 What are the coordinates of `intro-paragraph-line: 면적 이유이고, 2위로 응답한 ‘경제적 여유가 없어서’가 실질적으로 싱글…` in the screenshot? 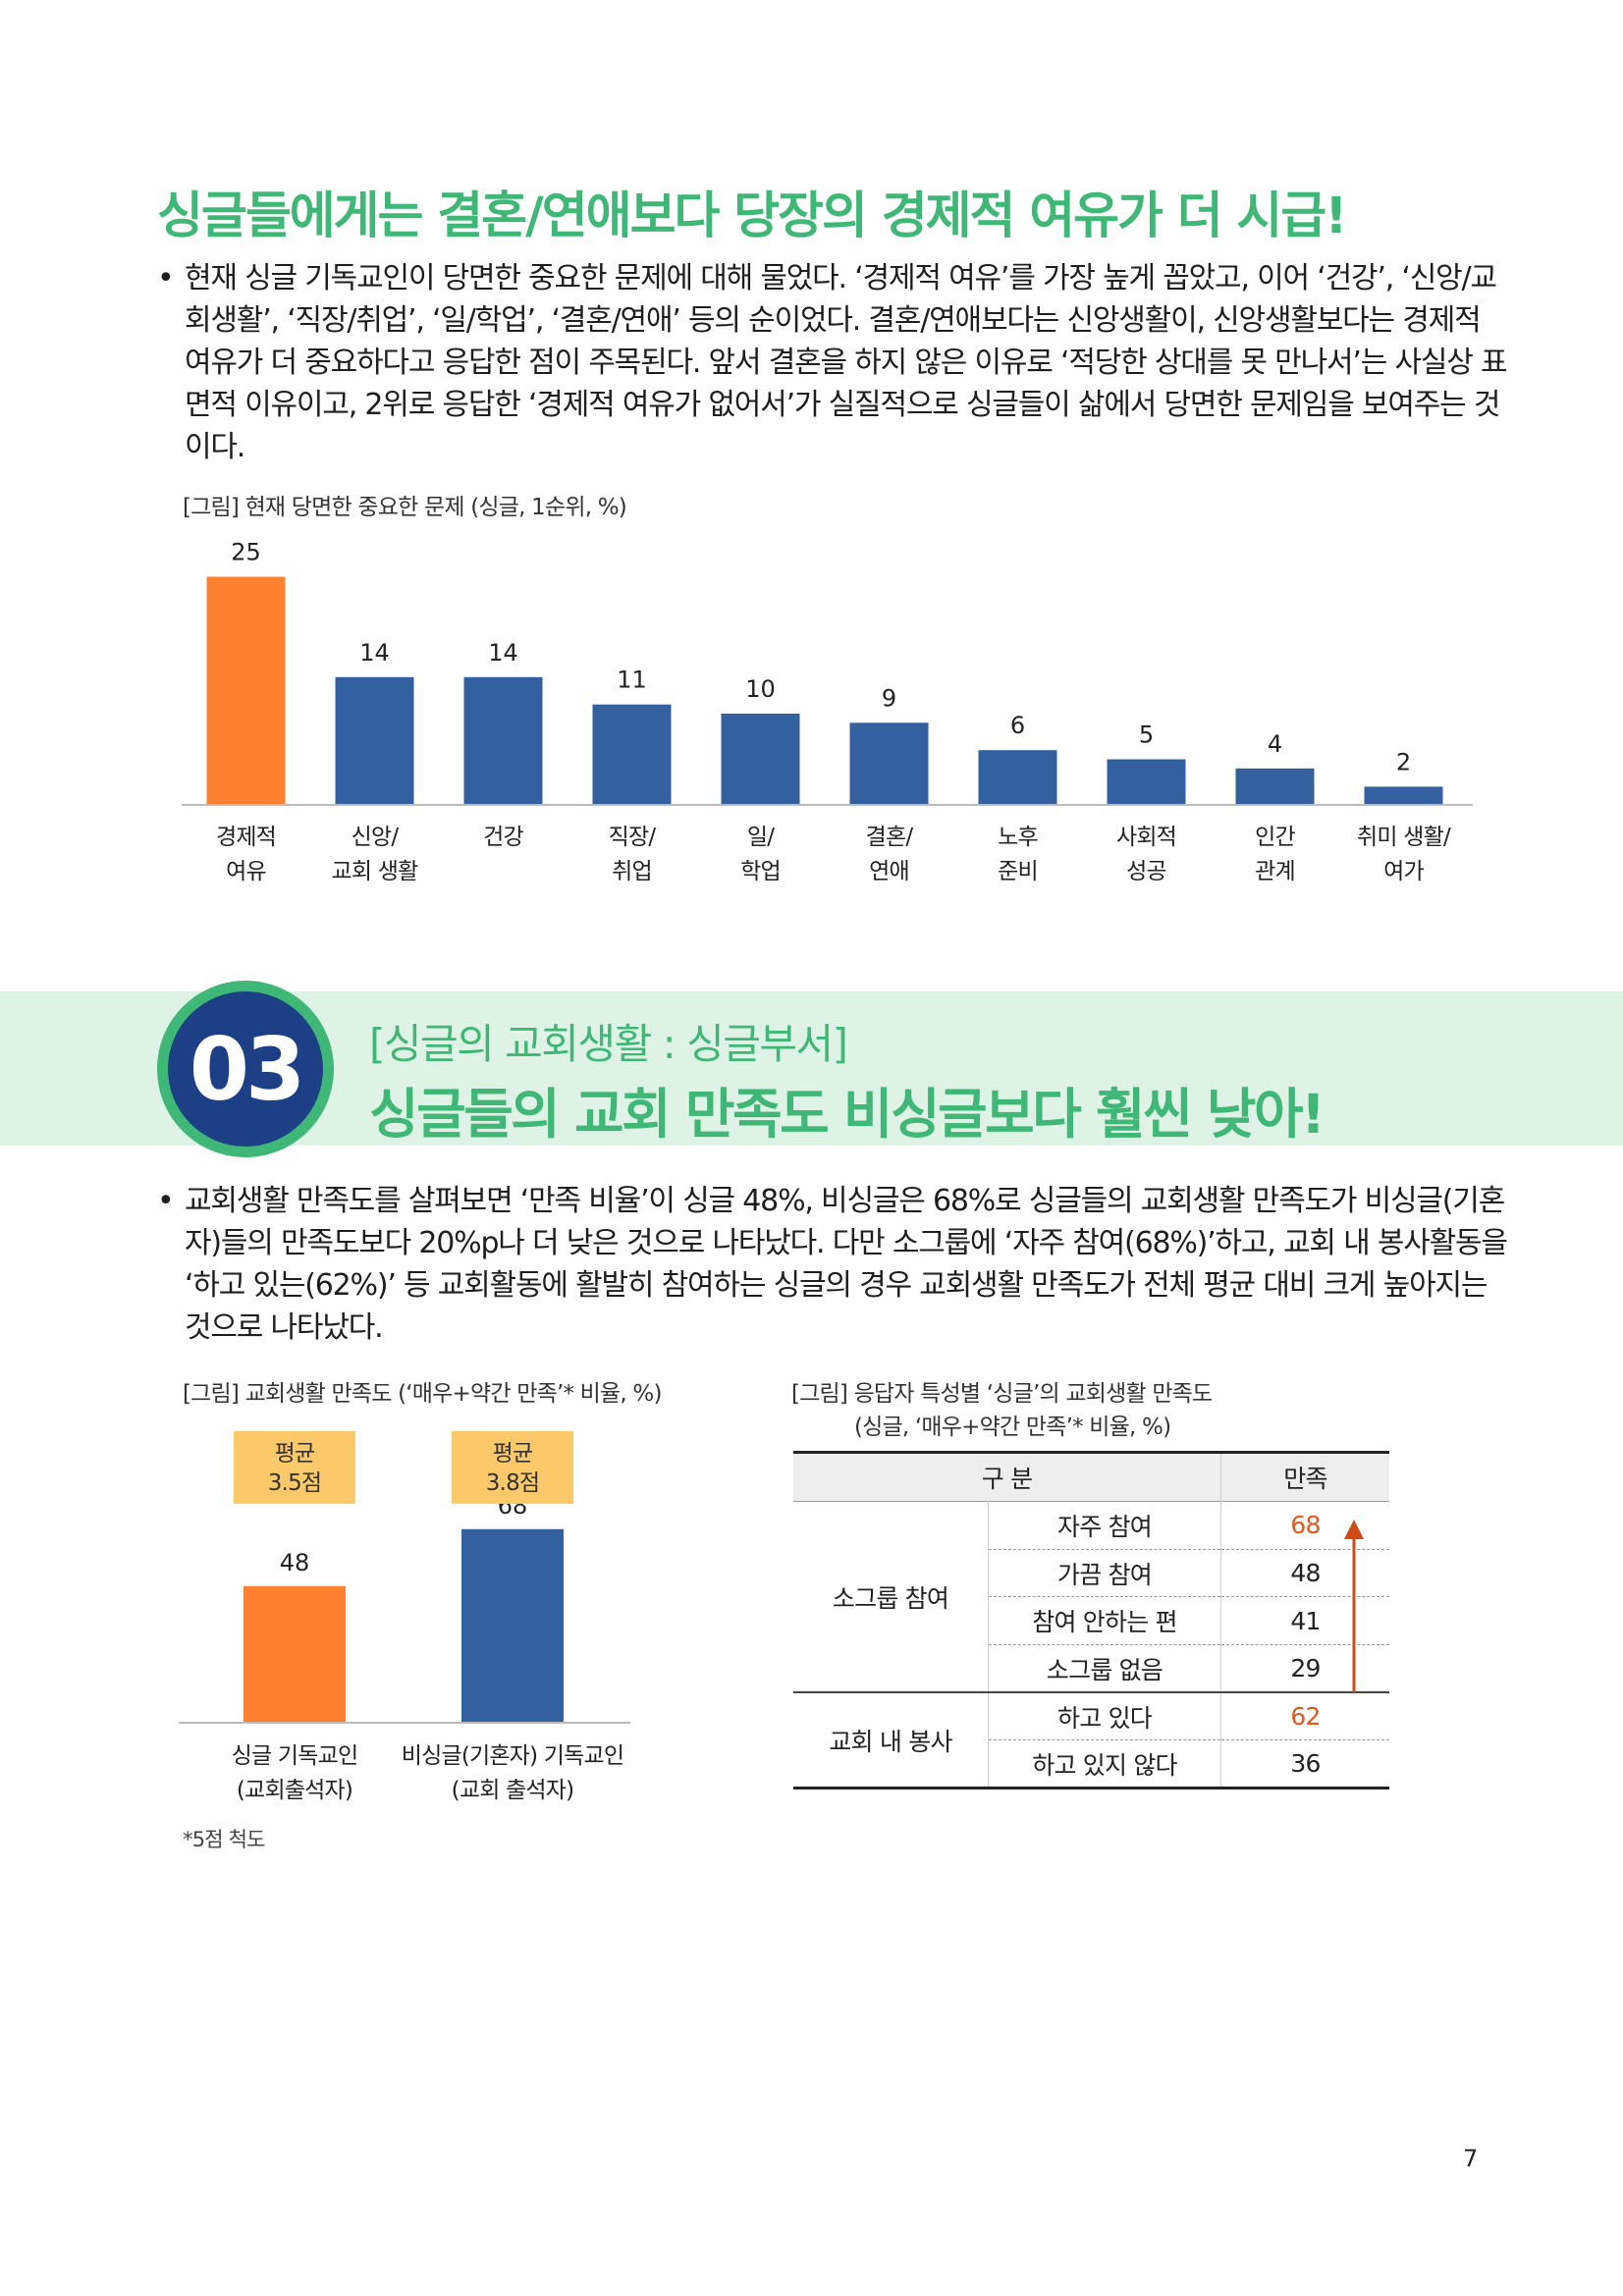 It's located at (842, 405).